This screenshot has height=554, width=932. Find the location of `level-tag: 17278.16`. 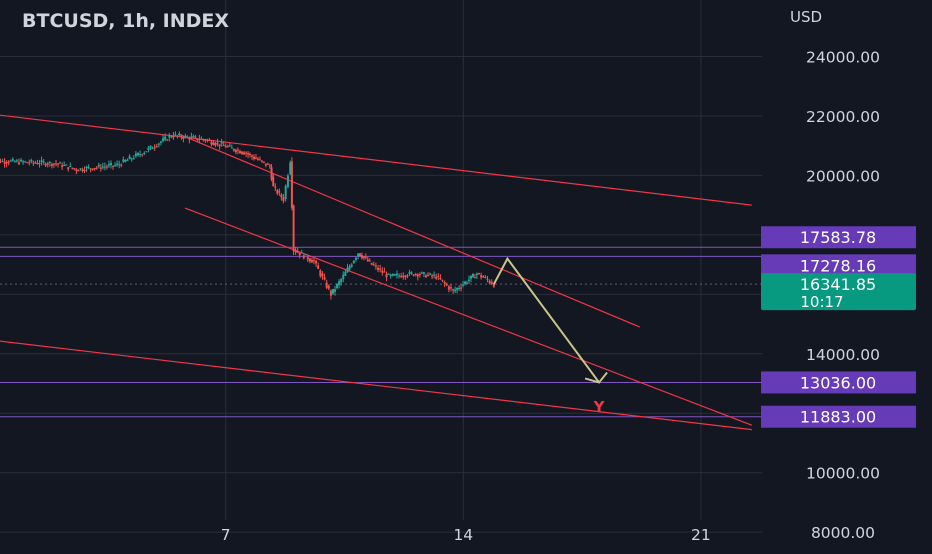

level-tag: 17278.16 is located at coordinates (838, 265).